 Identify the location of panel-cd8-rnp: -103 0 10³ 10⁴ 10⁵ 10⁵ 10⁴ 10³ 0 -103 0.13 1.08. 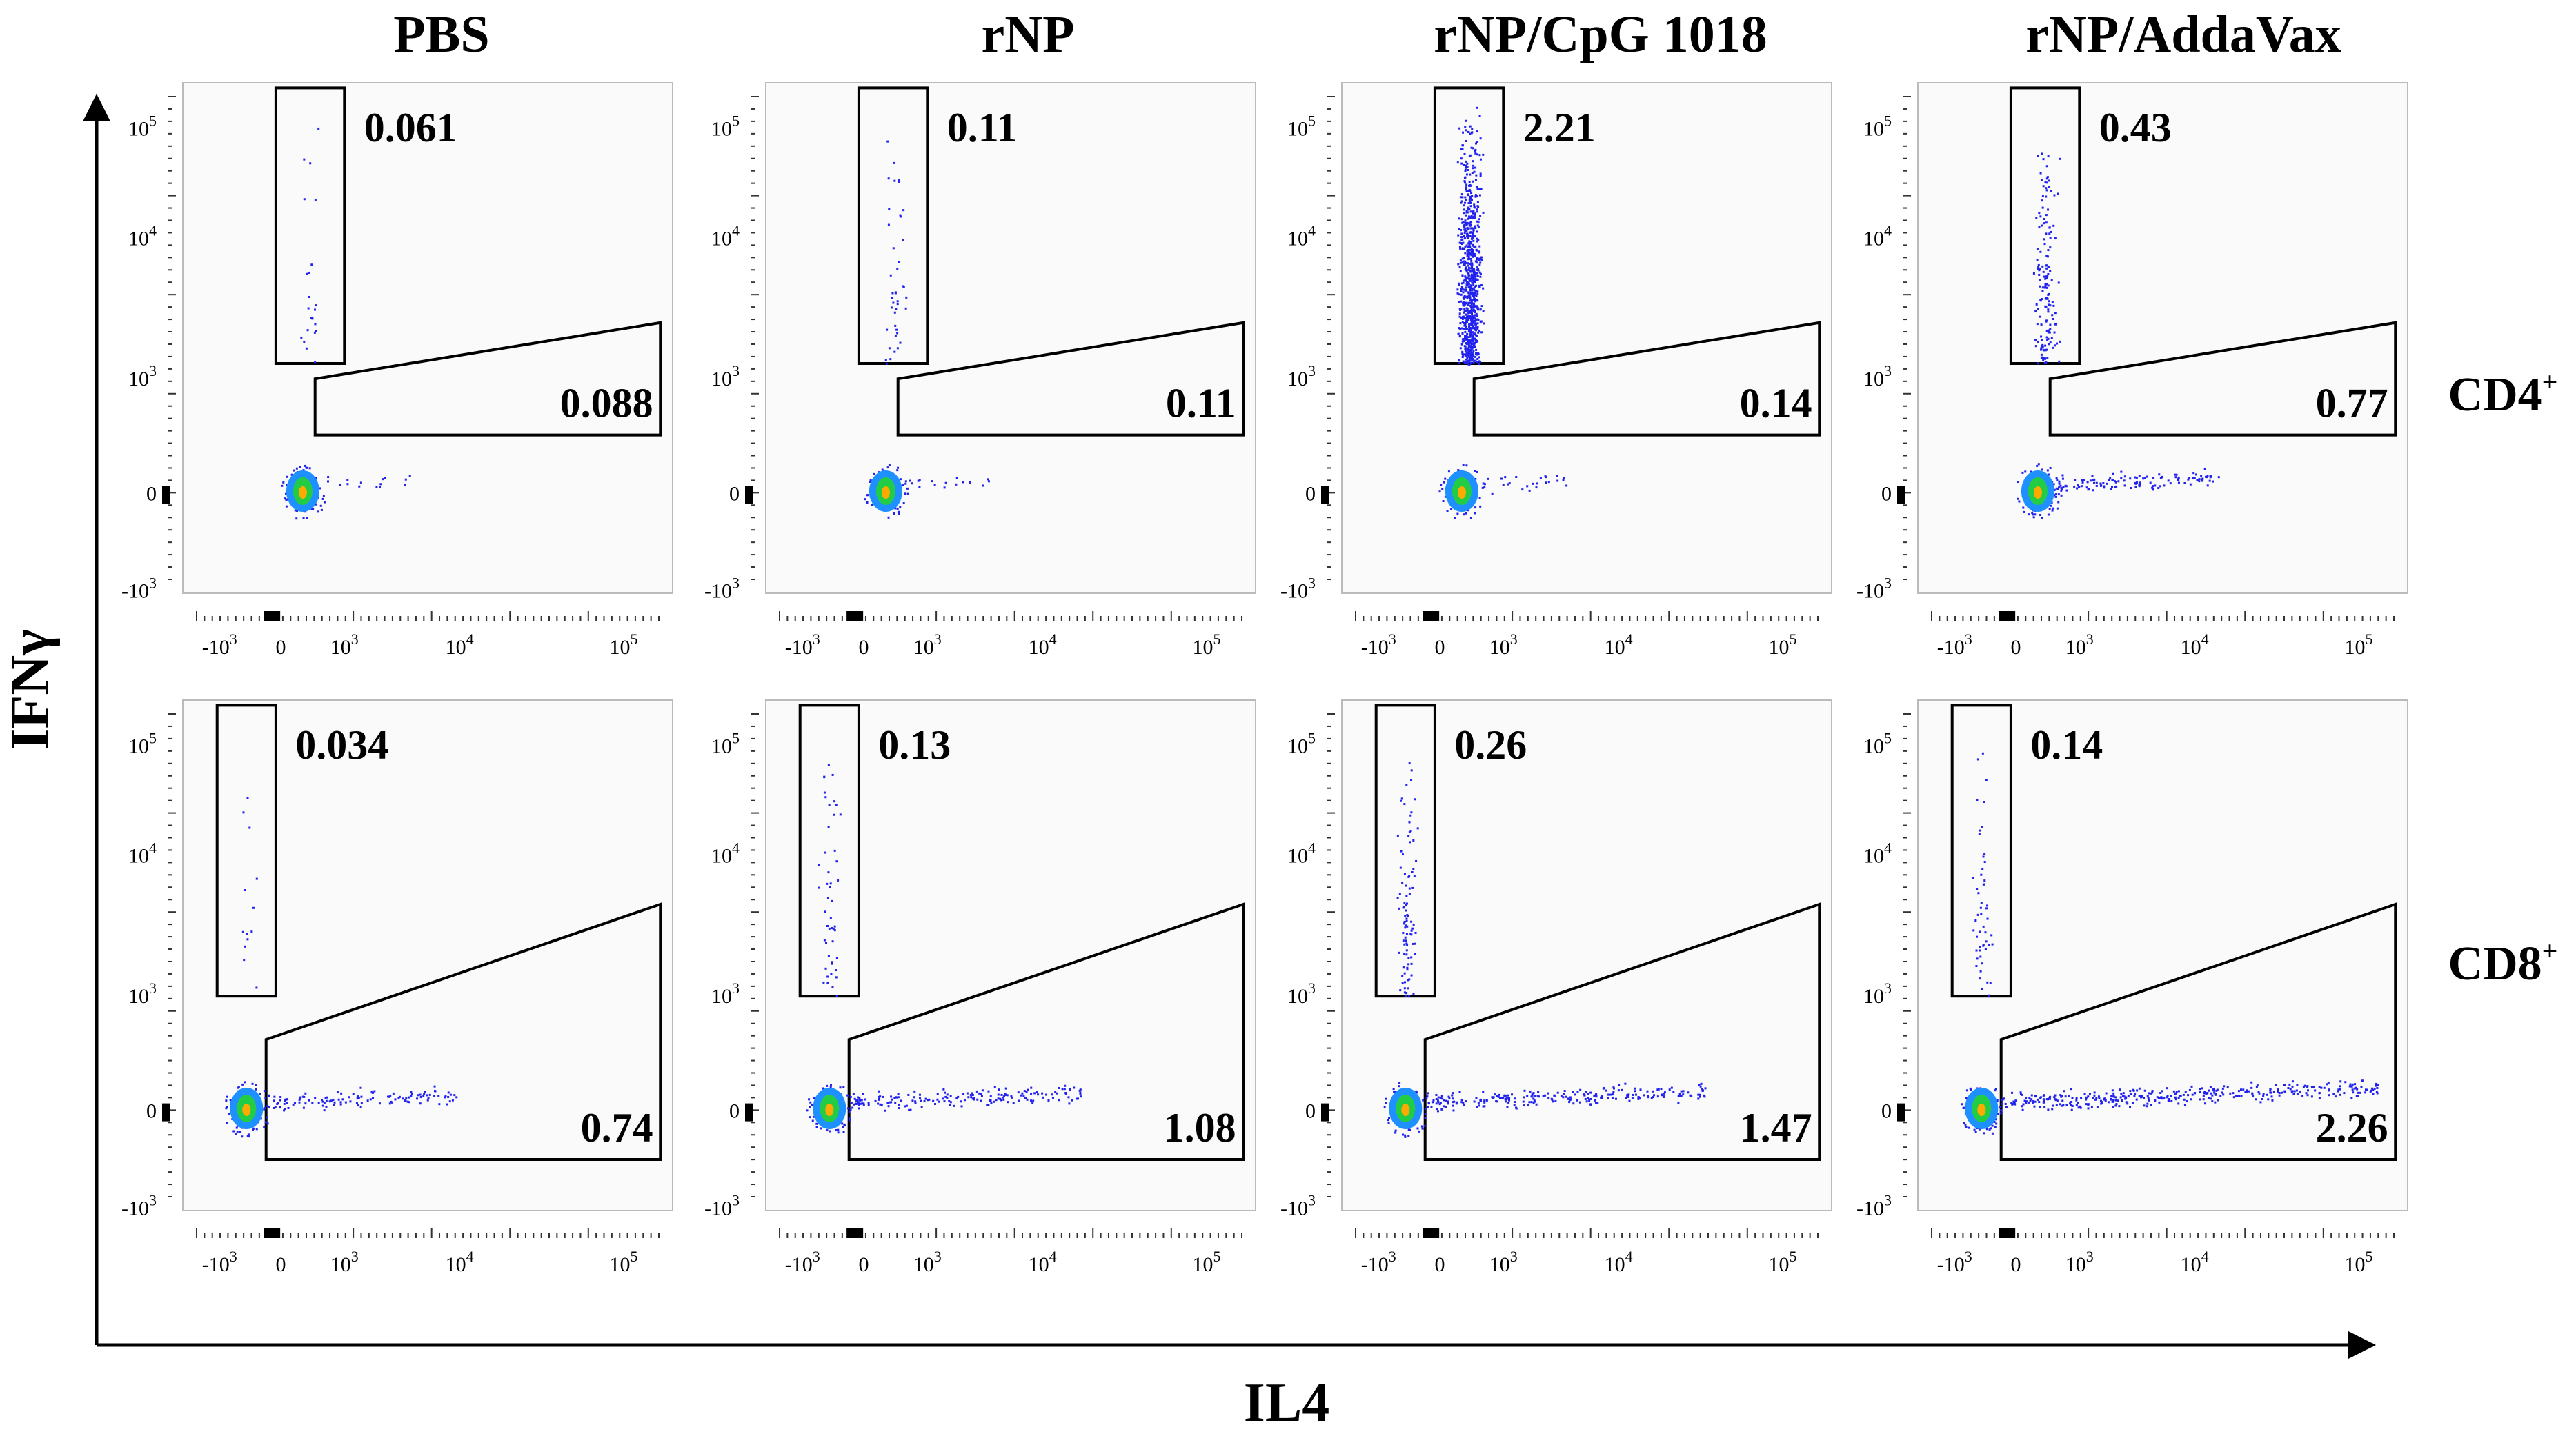
(980, 988).